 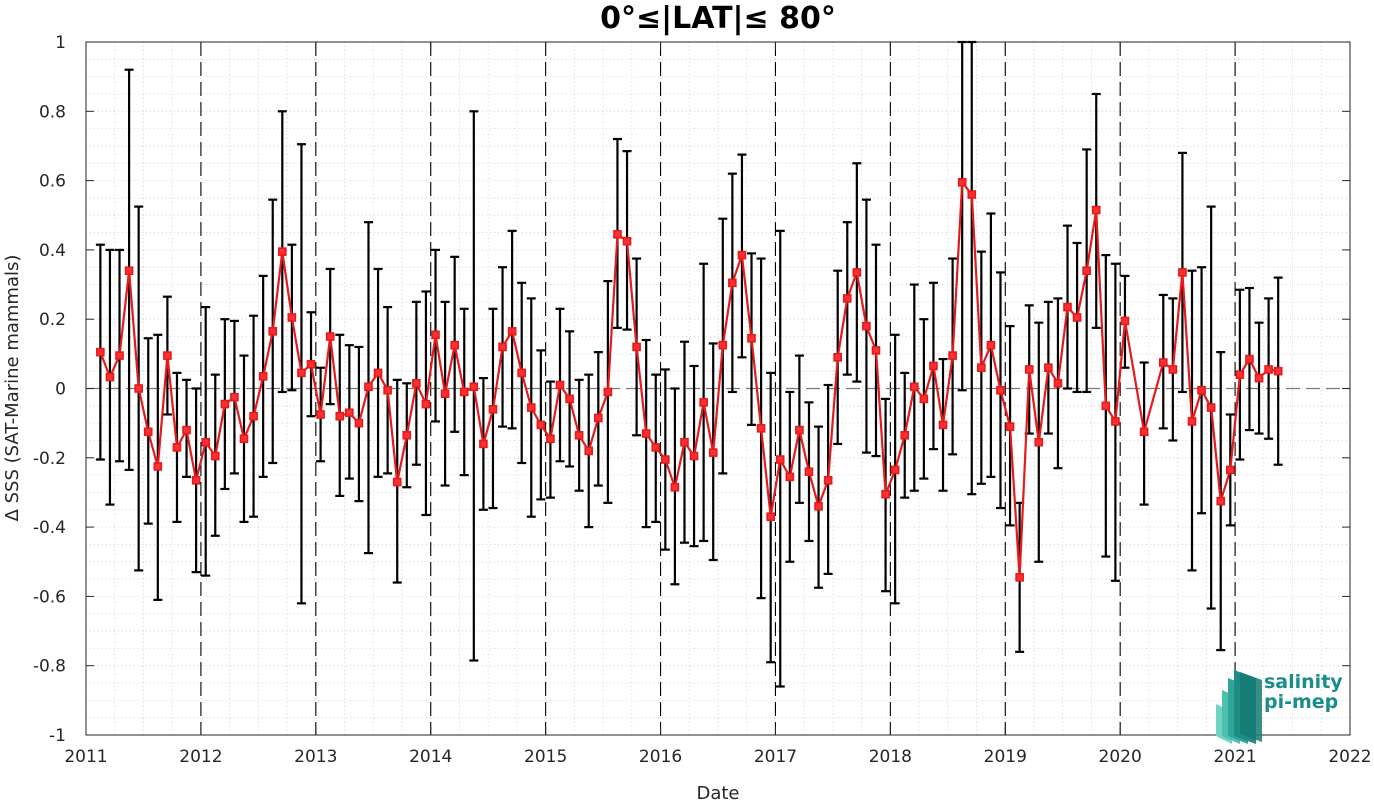 I want to click on x-tick-label: 2016, so click(x=660, y=757).